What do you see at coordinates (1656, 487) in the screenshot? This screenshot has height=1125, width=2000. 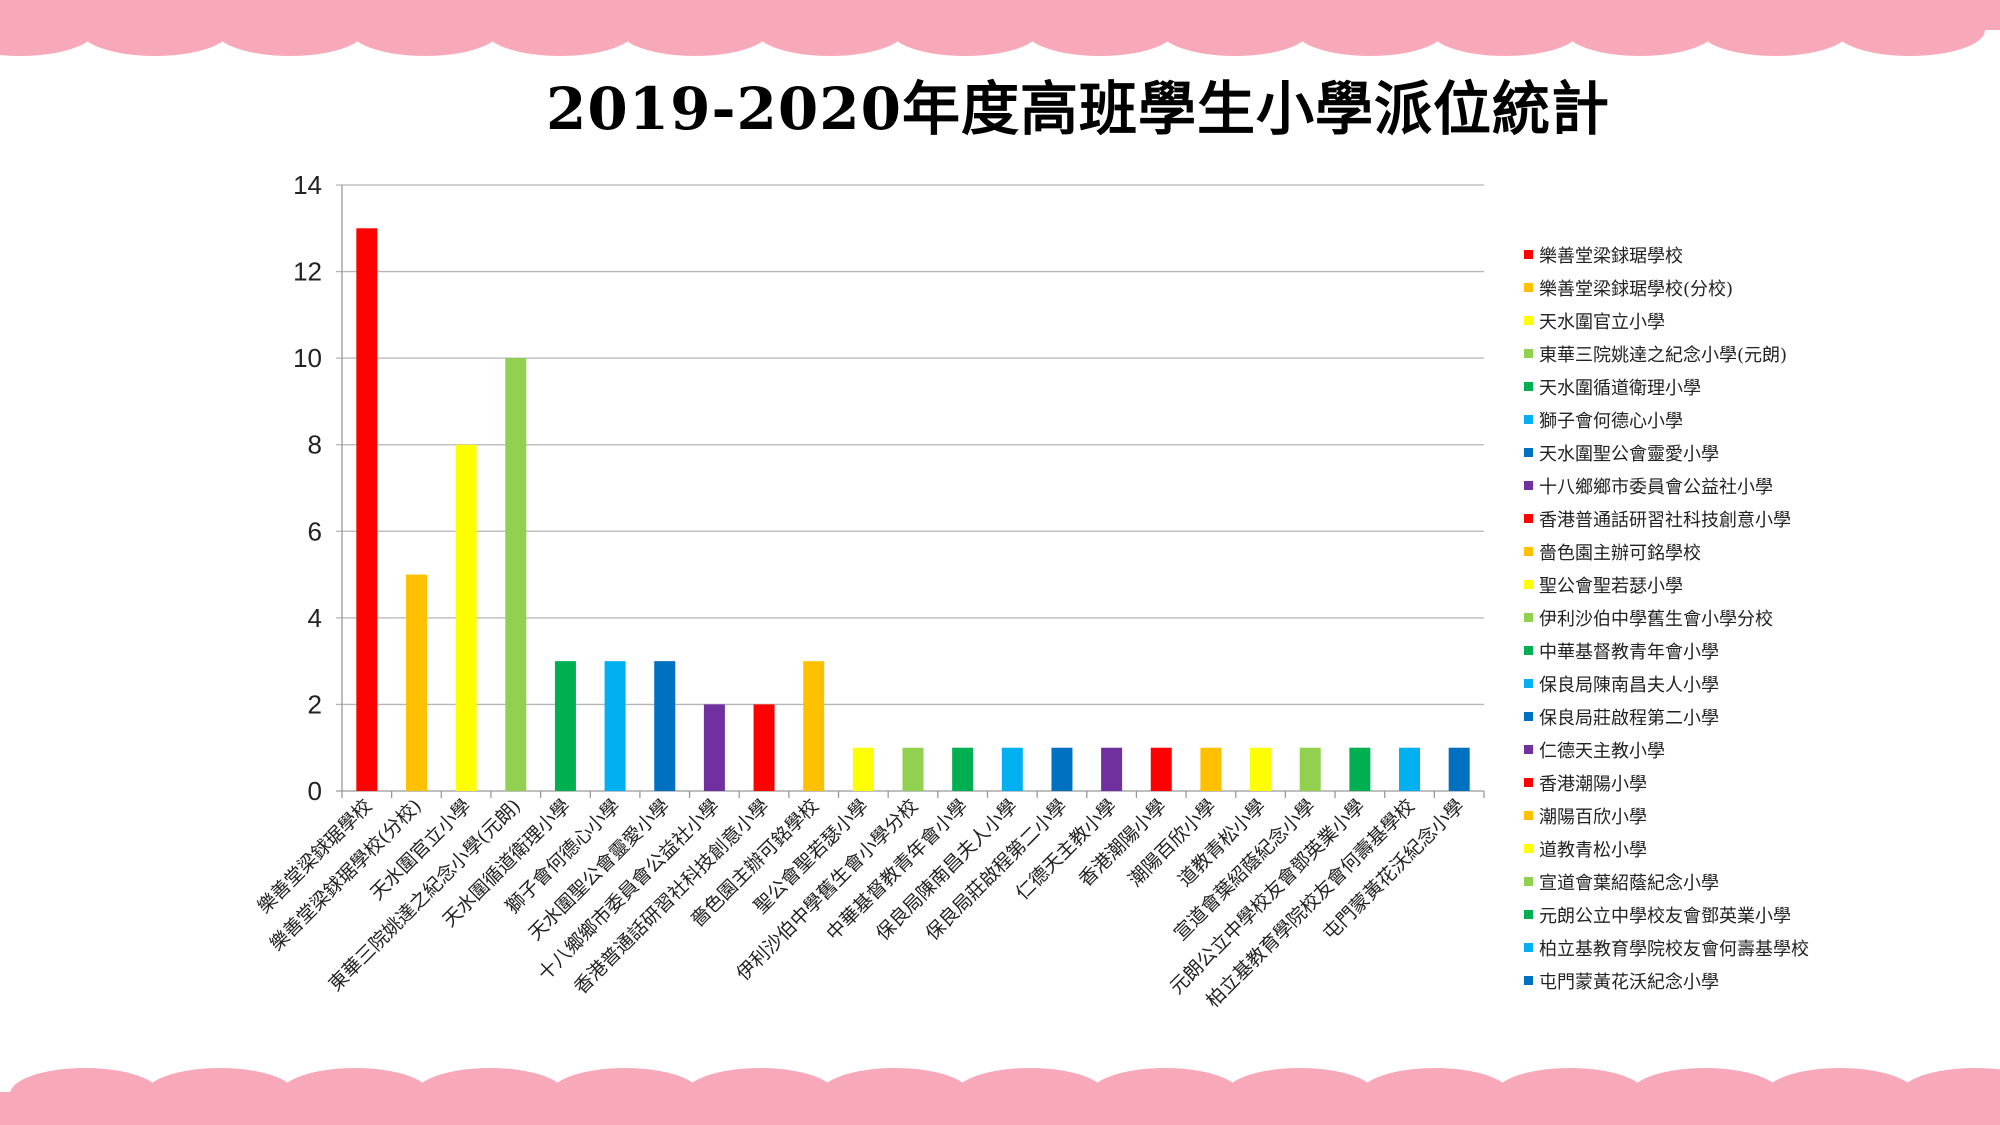 I see `legend-label: 十八鄉鄉市委員會公益社小學` at bounding box center [1656, 487].